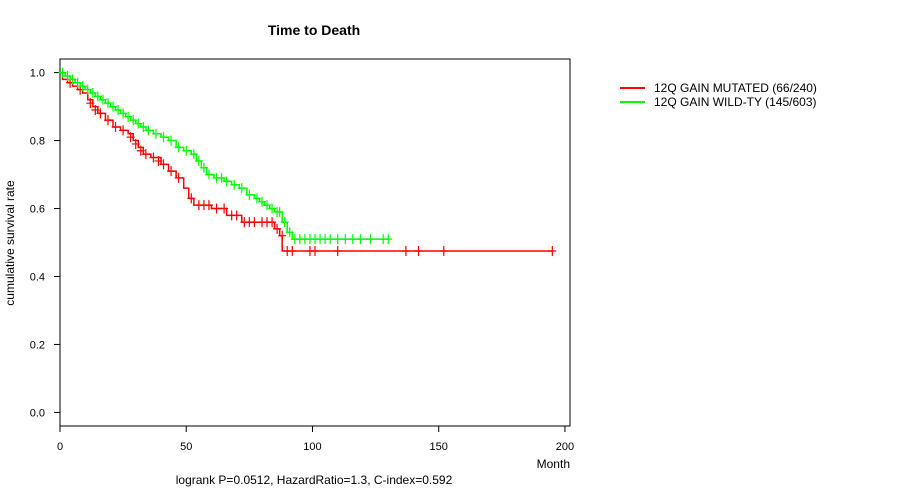 The image size is (900, 500). What do you see at coordinates (37, 345) in the screenshot?
I see `y-tick-label: 0.2` at bounding box center [37, 345].